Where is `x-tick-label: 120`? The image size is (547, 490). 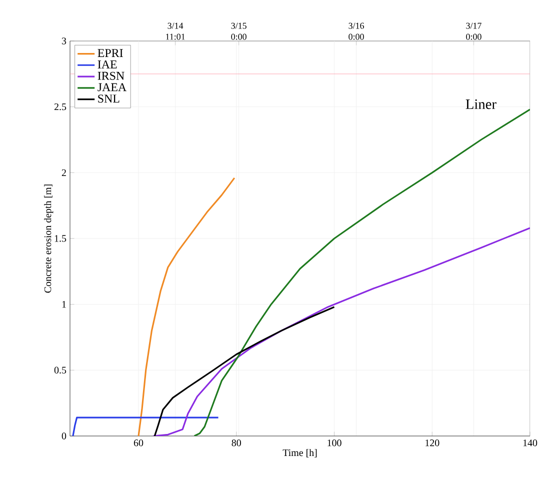 x-tick-label: 120 is located at coordinates (433, 443).